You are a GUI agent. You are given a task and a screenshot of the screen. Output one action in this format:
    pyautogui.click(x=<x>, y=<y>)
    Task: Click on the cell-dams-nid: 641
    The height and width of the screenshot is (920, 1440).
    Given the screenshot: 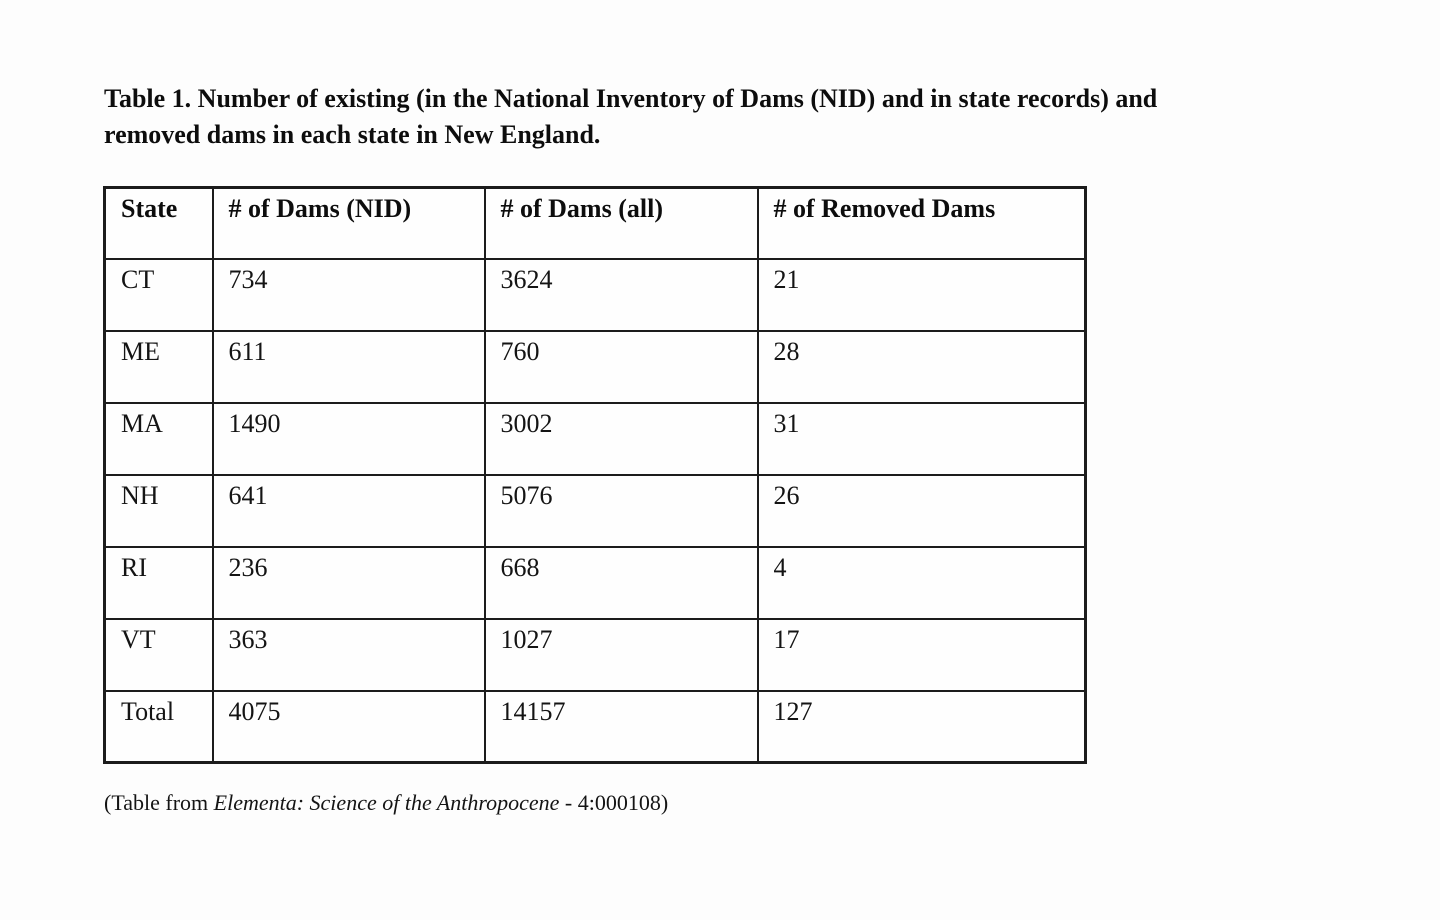 What is the action you would take?
    pyautogui.click(x=348, y=510)
    